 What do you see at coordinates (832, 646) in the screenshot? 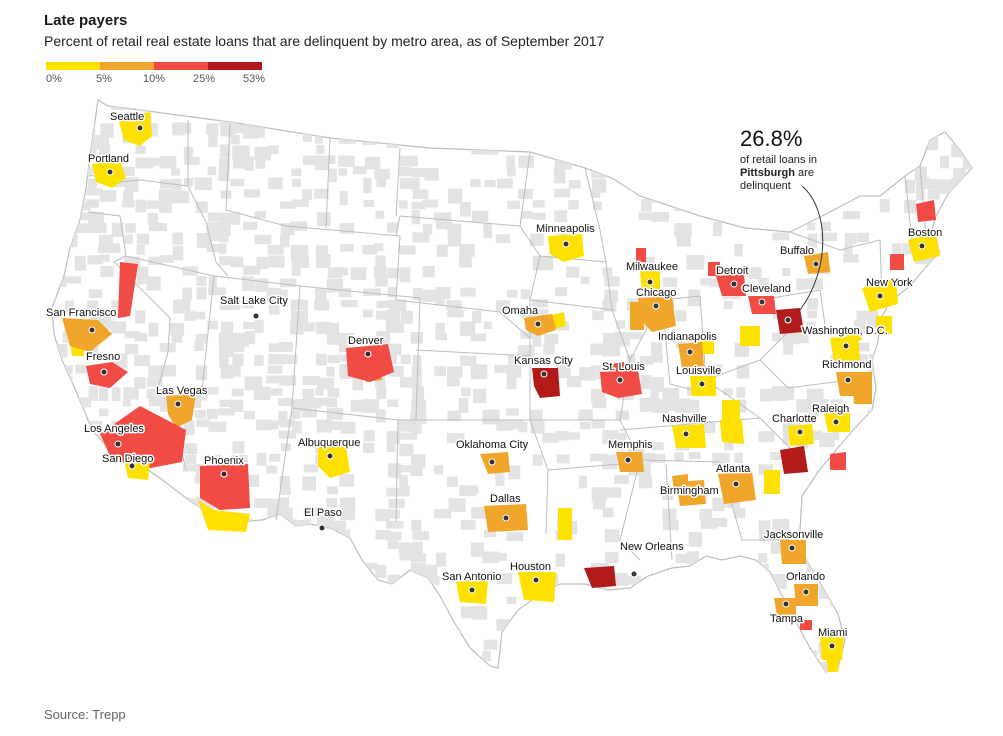
I see `city-dot-miami` at bounding box center [832, 646].